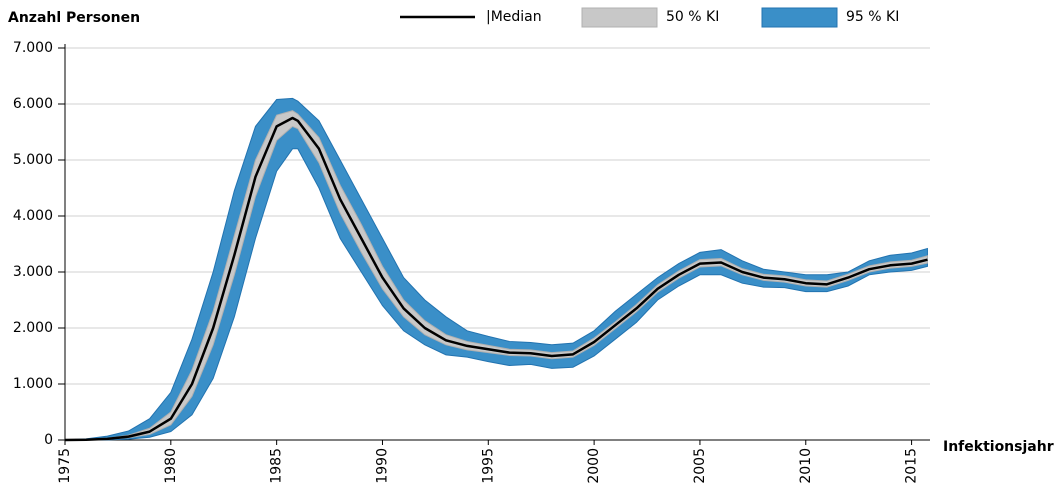  I want to click on y-tick-label: 2.000, so click(33, 328).